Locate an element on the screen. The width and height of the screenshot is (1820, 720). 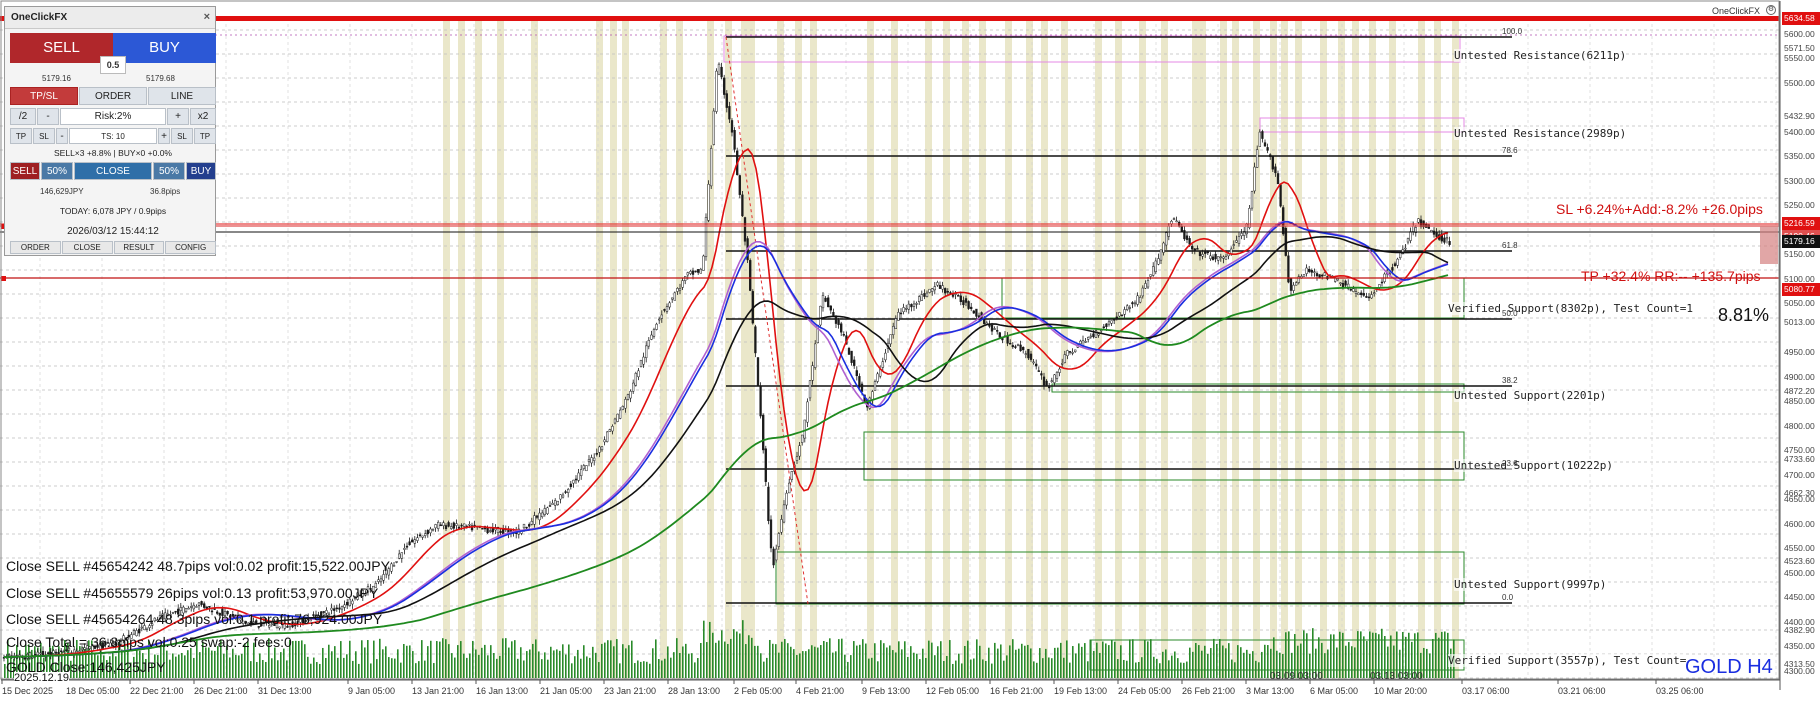
close-buy-button: BUY is located at coordinates (201, 171).